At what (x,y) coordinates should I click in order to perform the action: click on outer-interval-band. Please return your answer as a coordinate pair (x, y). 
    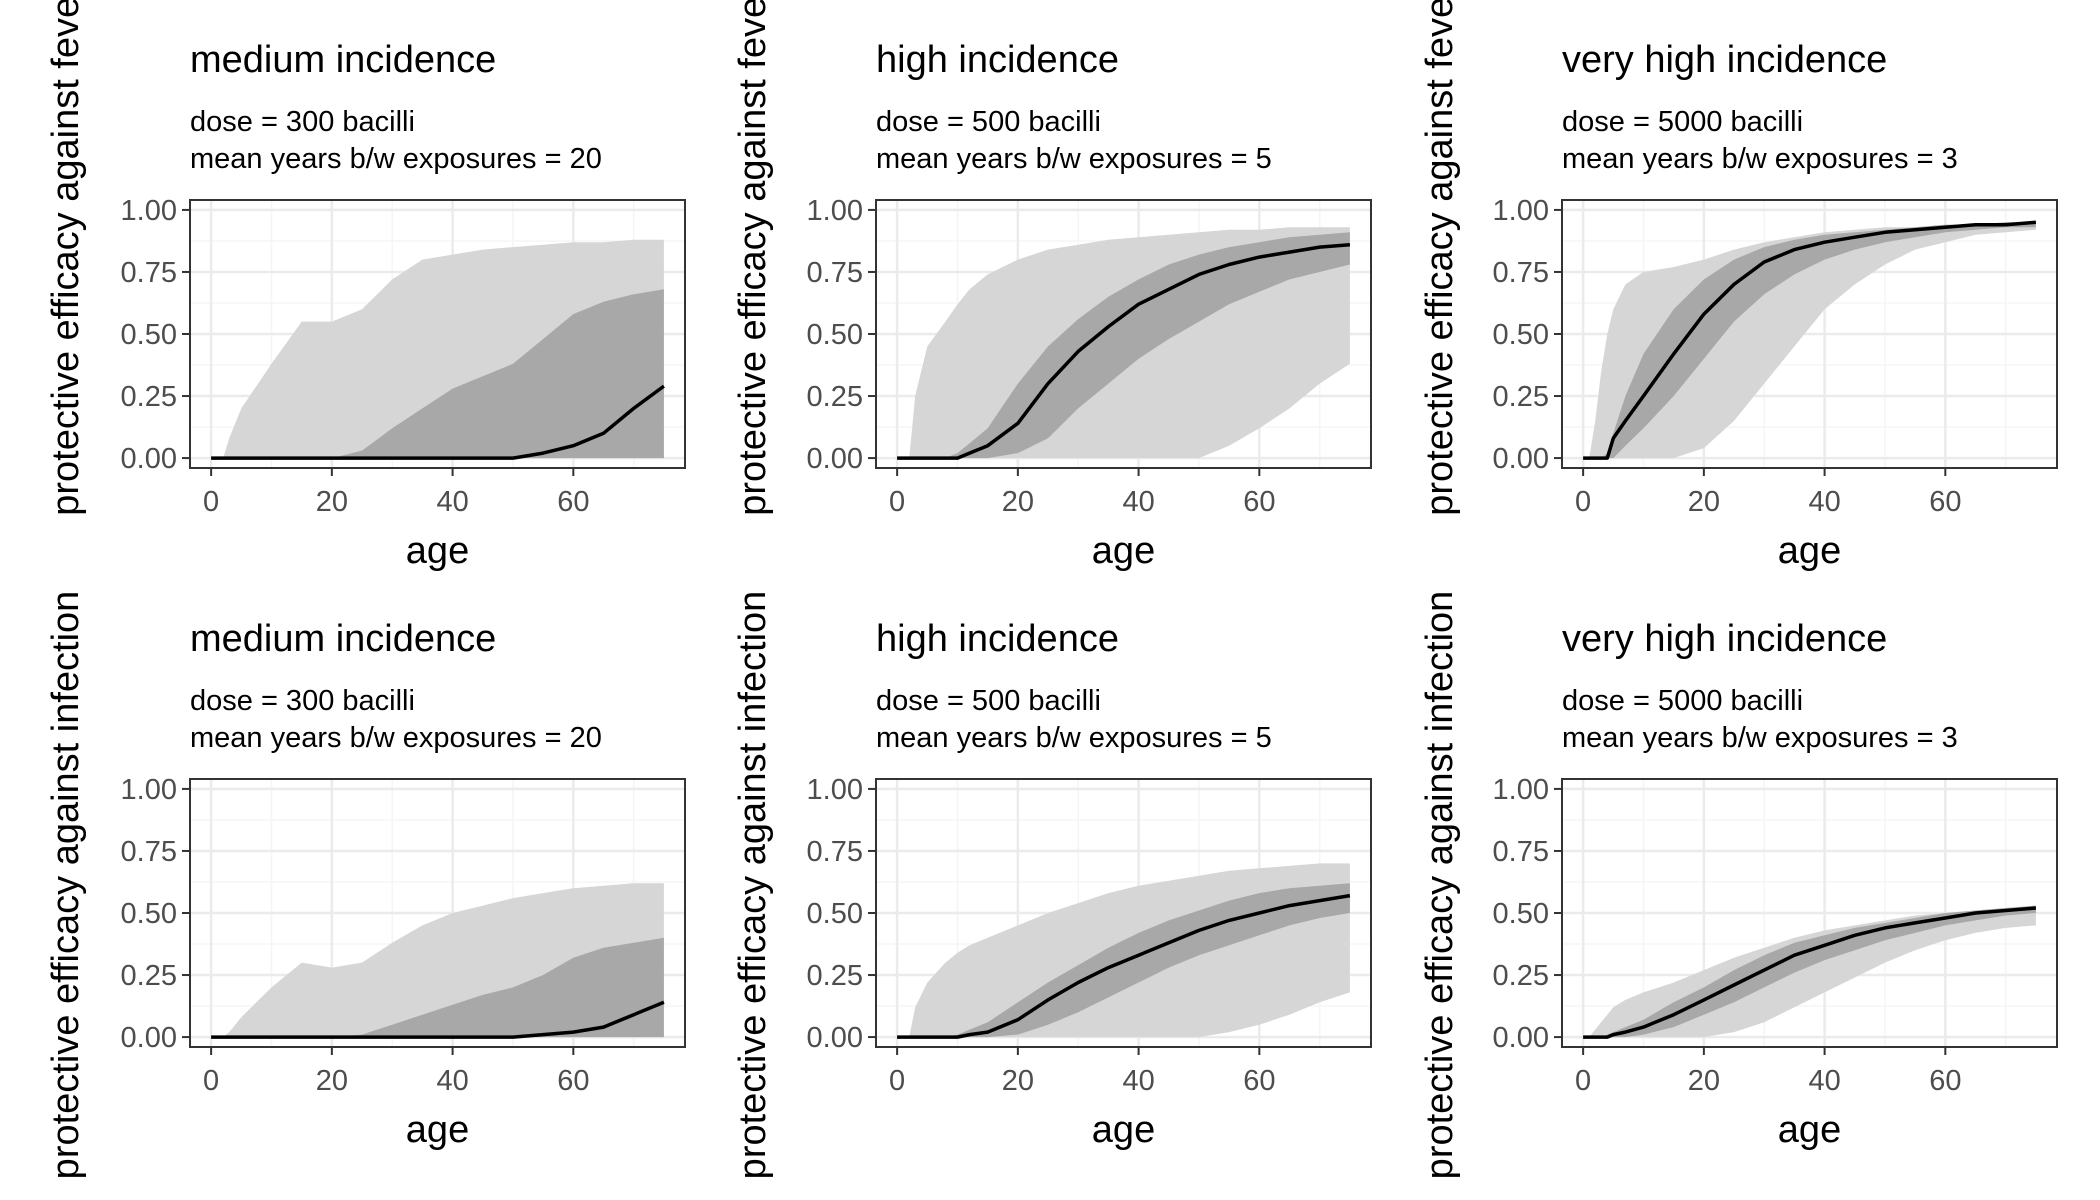
    Looking at the image, I should click on (1809, 340).